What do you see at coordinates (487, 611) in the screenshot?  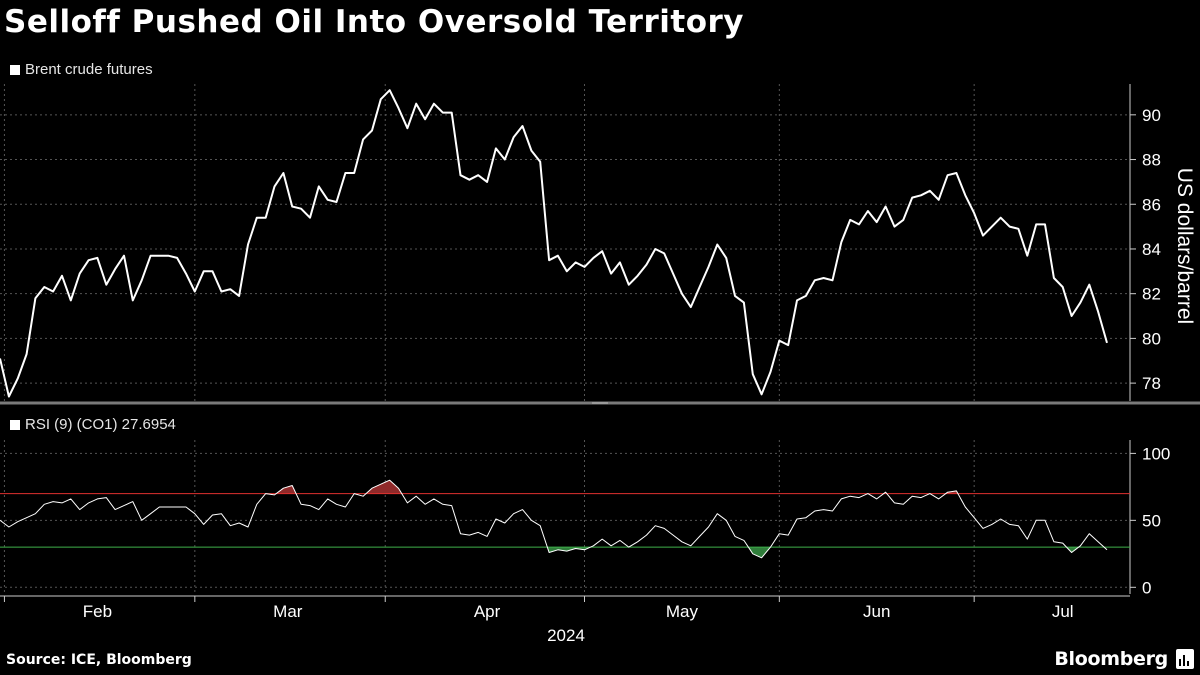 I see `x-axis-month-label: Apr` at bounding box center [487, 611].